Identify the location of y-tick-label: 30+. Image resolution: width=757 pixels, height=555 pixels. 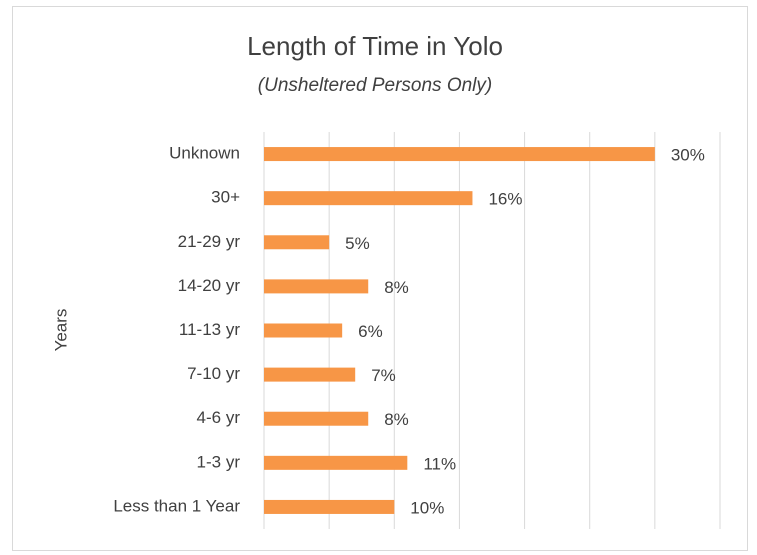
(225, 197).